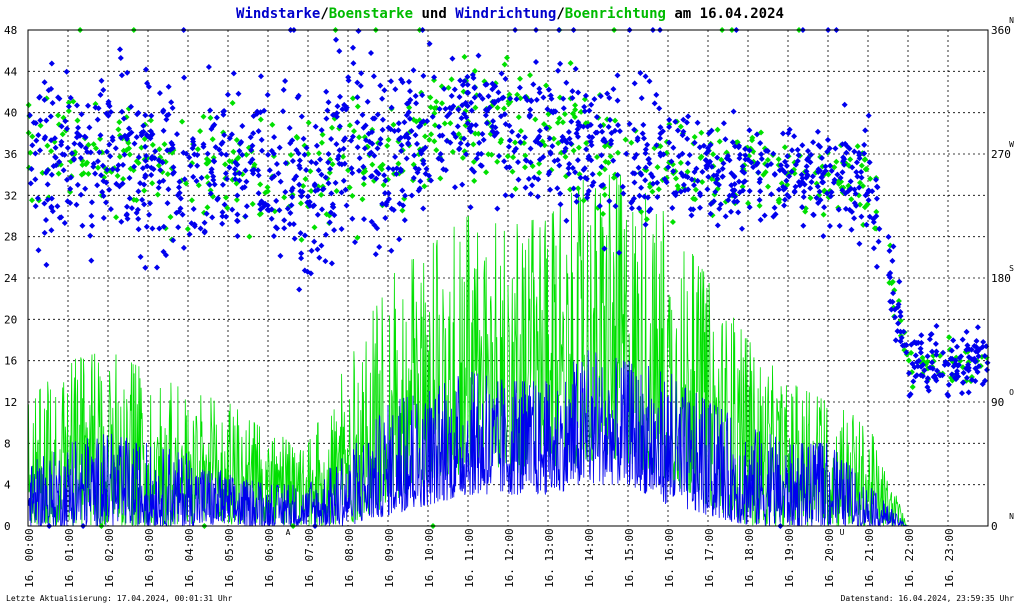 Image resolution: width=1020 pixels, height=606 pixels. What do you see at coordinates (1011, 392) in the screenshot?
I see `compass-label: O` at bounding box center [1011, 392].